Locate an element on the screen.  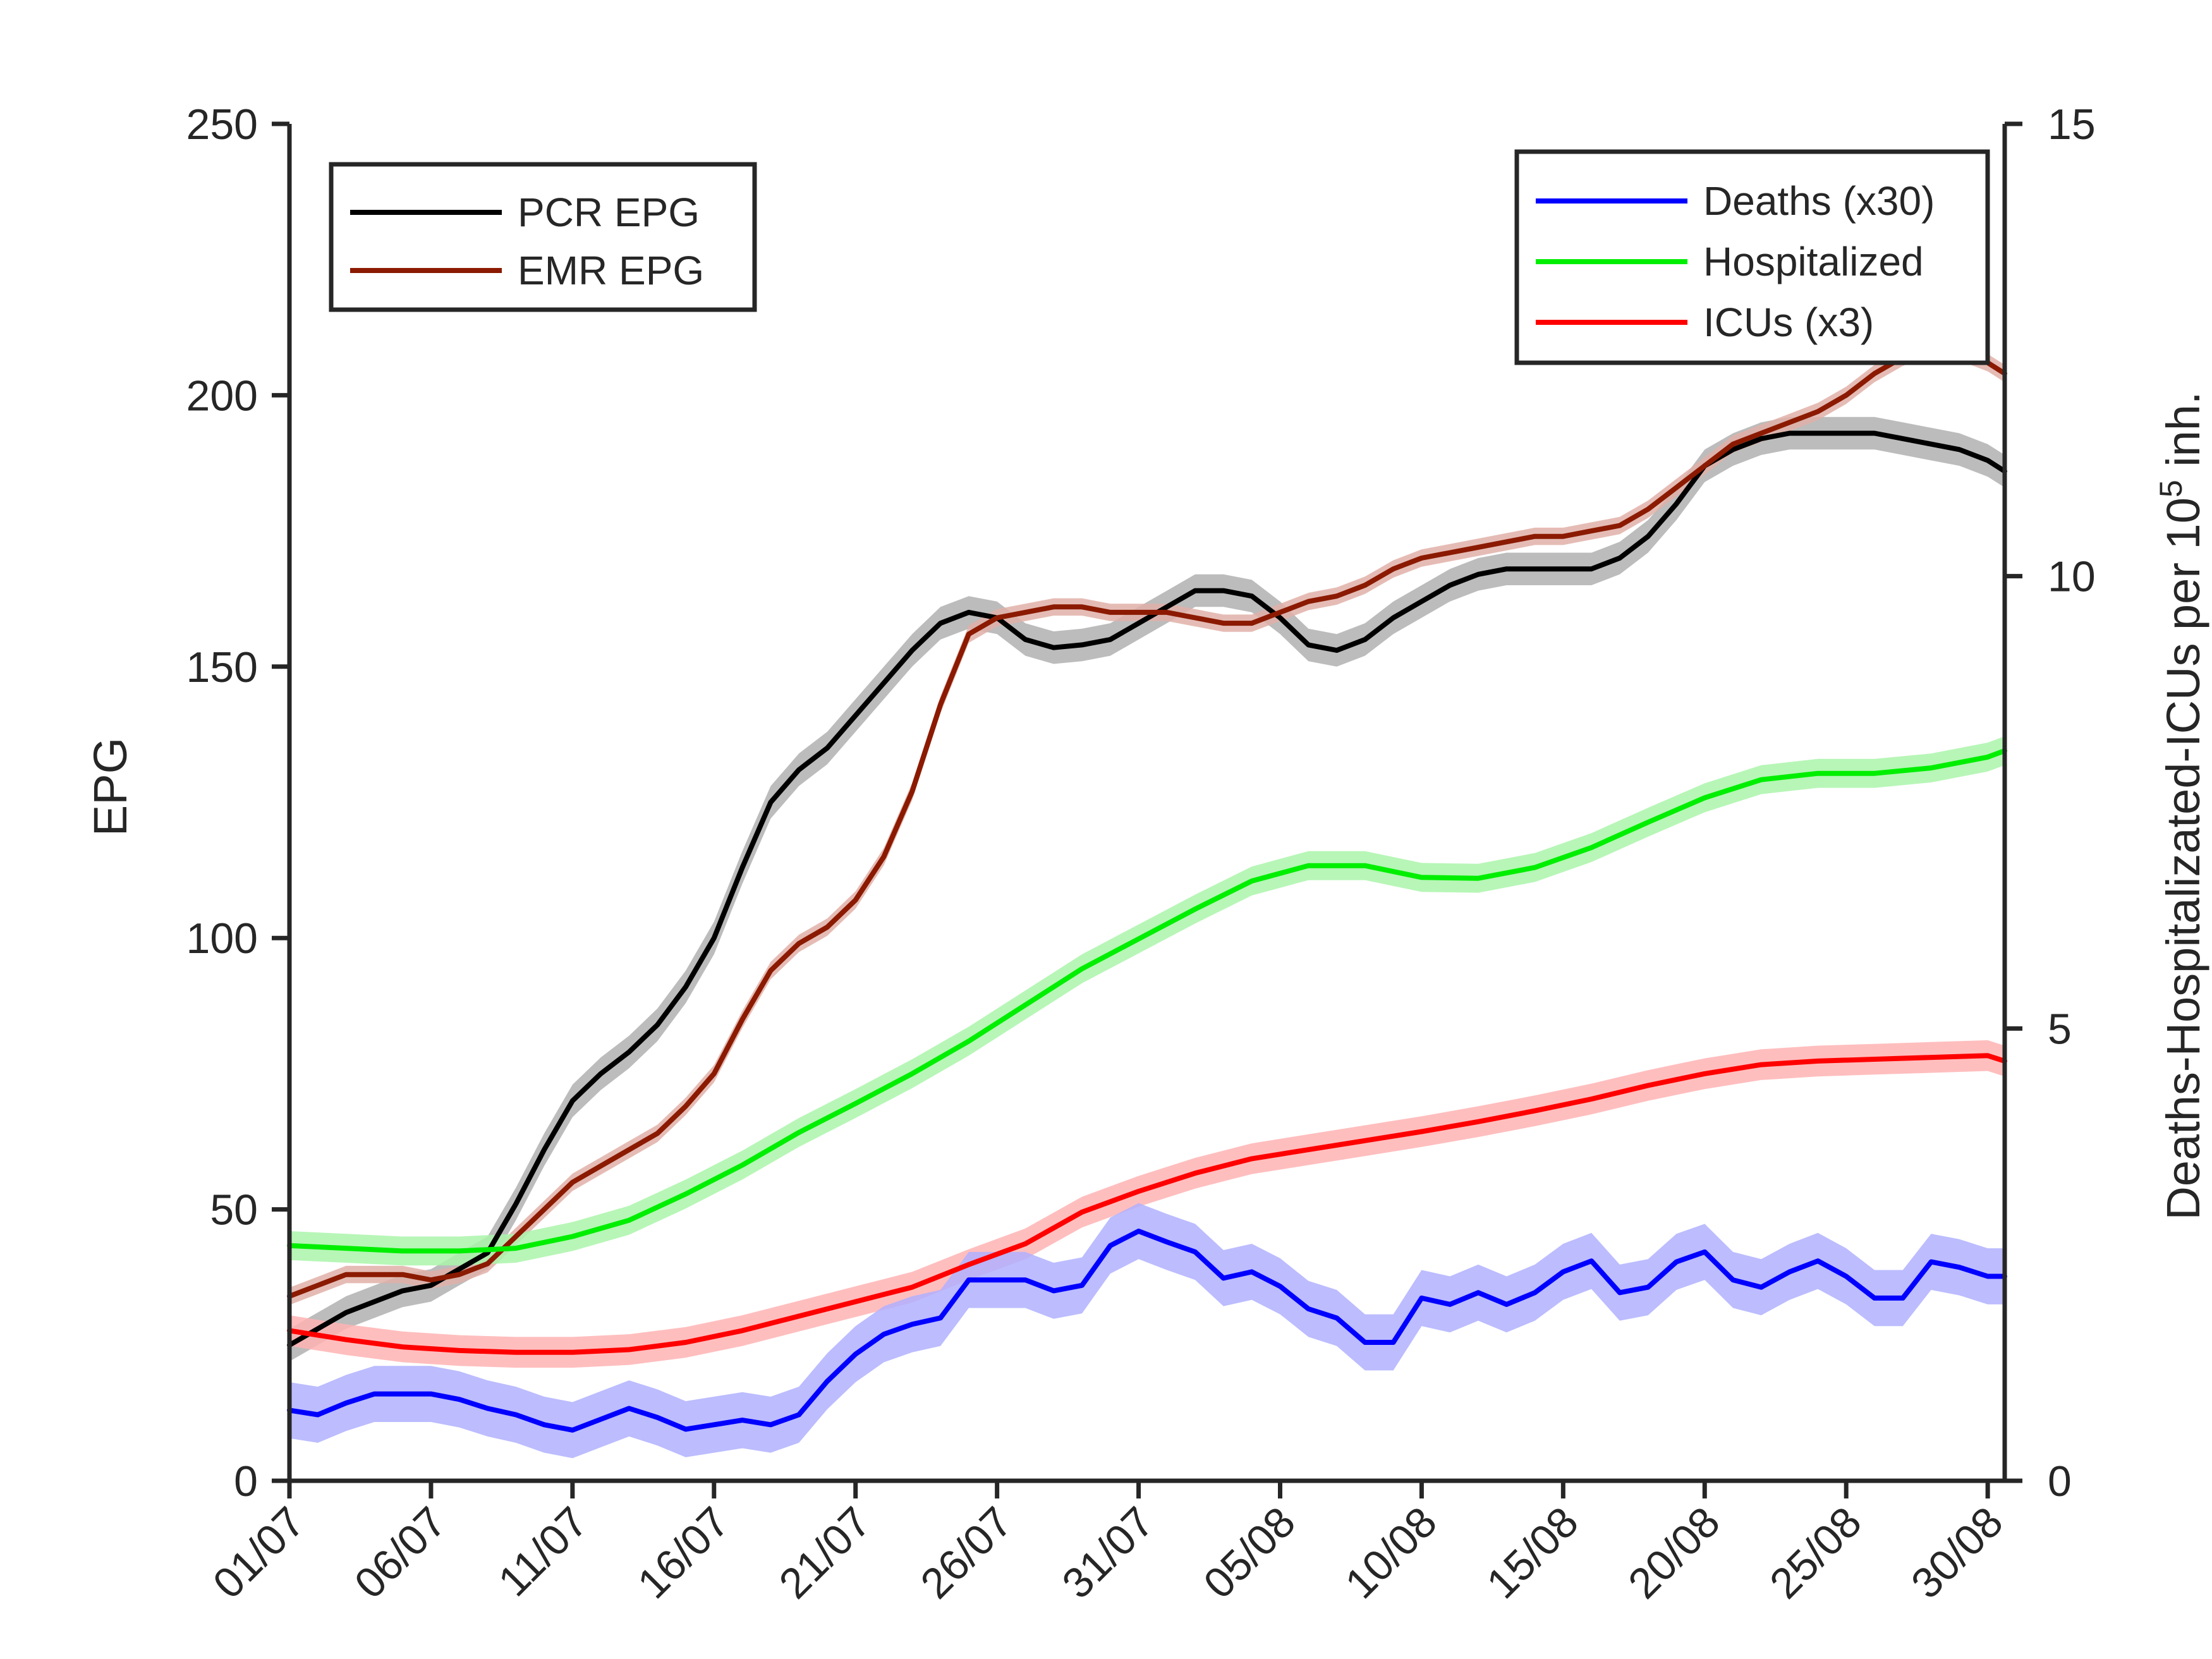
y-axis-title-right-suffix: inh. is located at coordinates (2183, 435).